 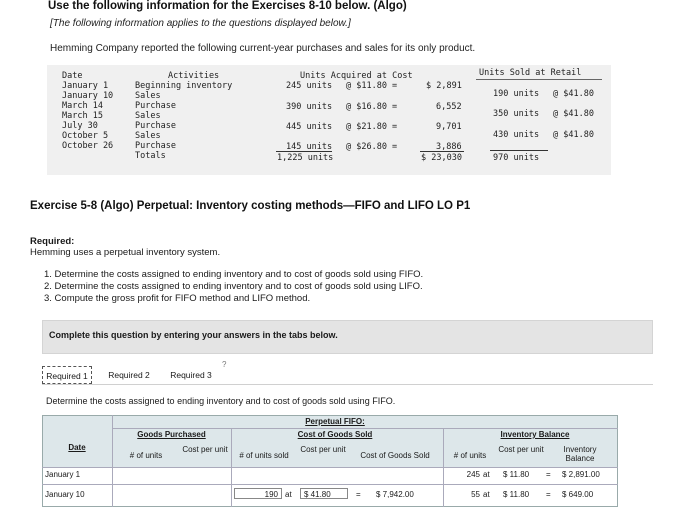 What do you see at coordinates (309, 127) in the screenshot?
I see `acq-units-3: 445 units` at bounding box center [309, 127].